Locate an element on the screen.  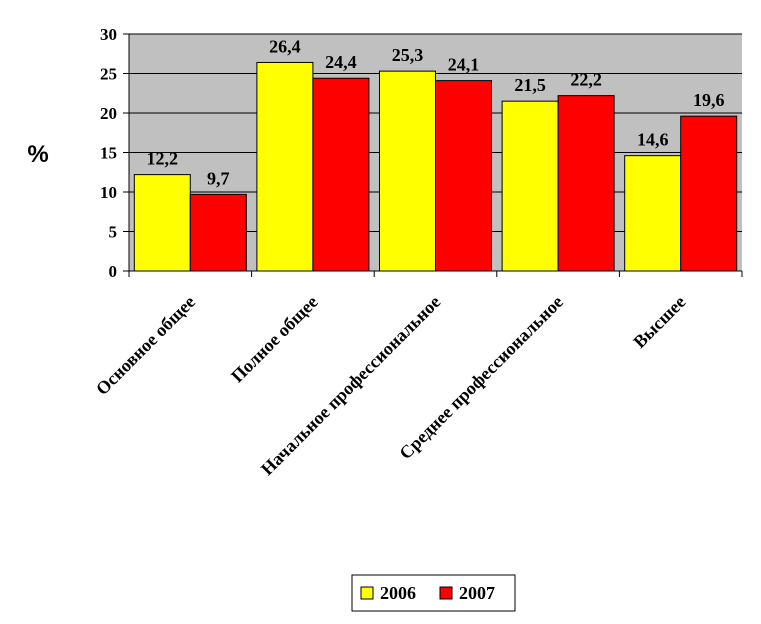
category-label: Высшее is located at coordinates (659, 322).